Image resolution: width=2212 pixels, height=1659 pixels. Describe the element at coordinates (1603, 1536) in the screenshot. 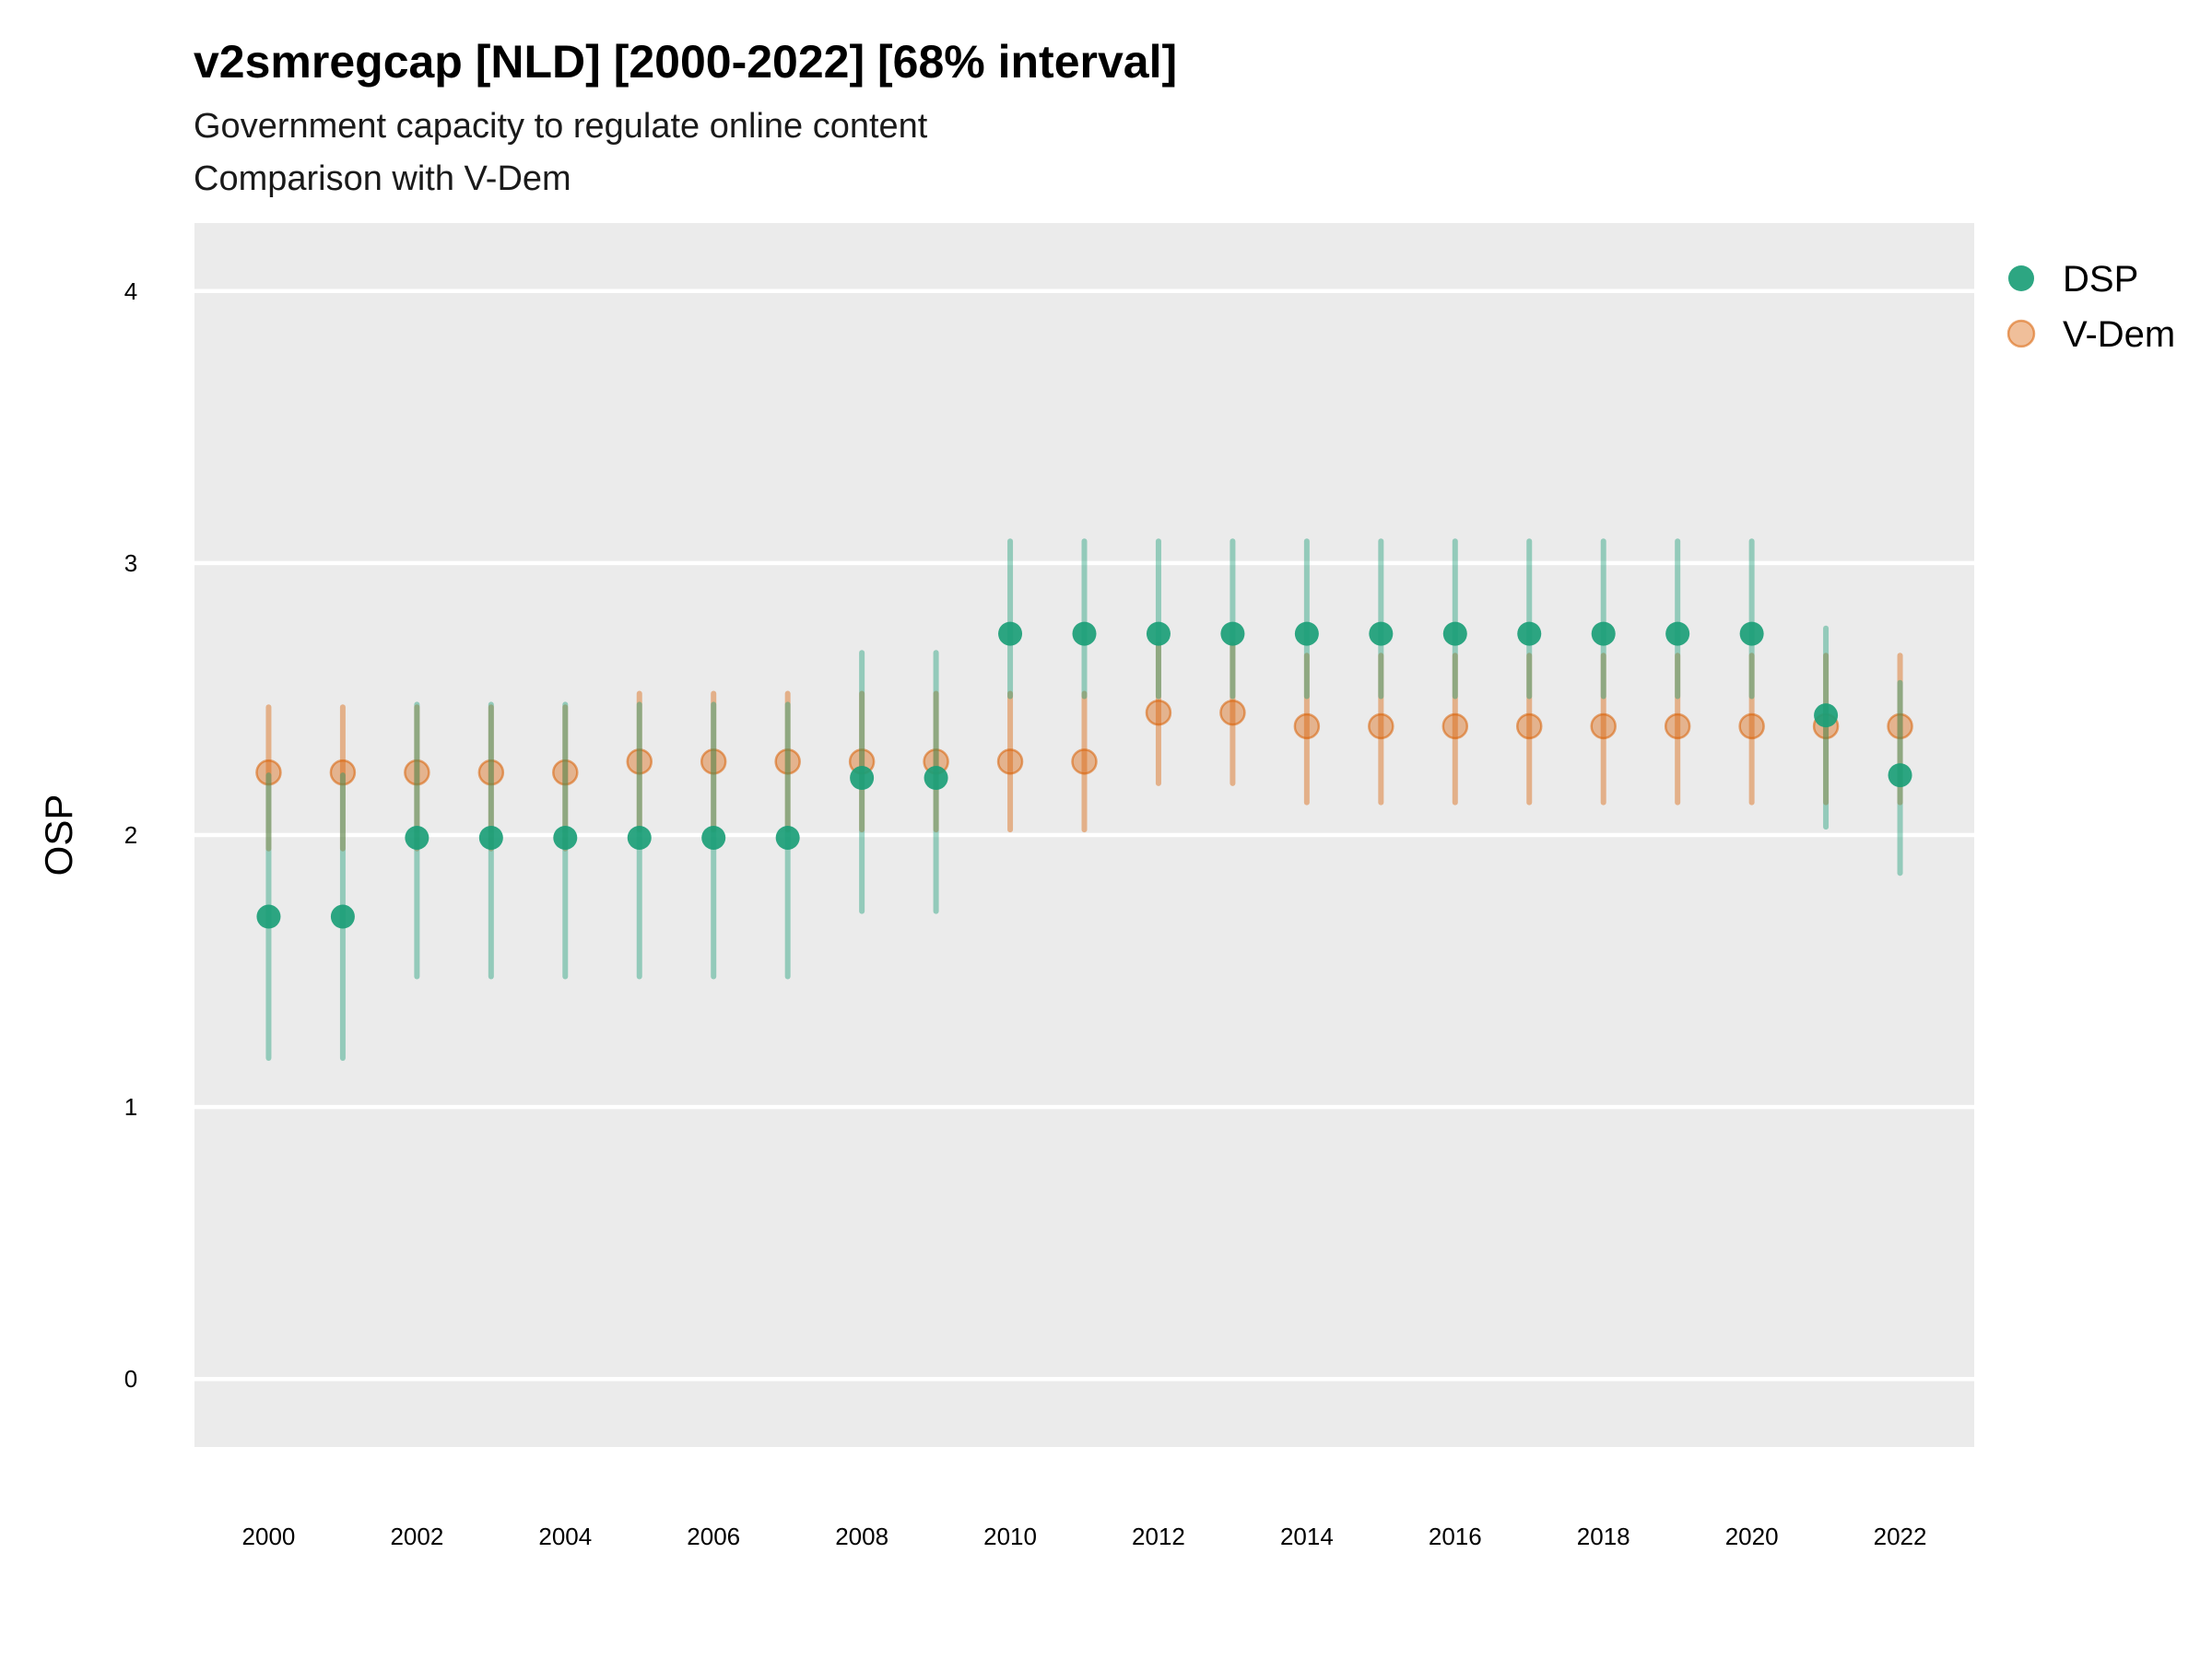

I see `x-tick-label: 2018` at that location.